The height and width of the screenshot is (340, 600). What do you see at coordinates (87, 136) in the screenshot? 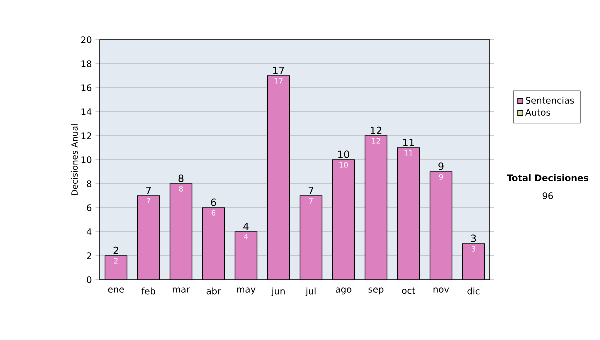
I see `y-tick-label: 12` at bounding box center [87, 136].